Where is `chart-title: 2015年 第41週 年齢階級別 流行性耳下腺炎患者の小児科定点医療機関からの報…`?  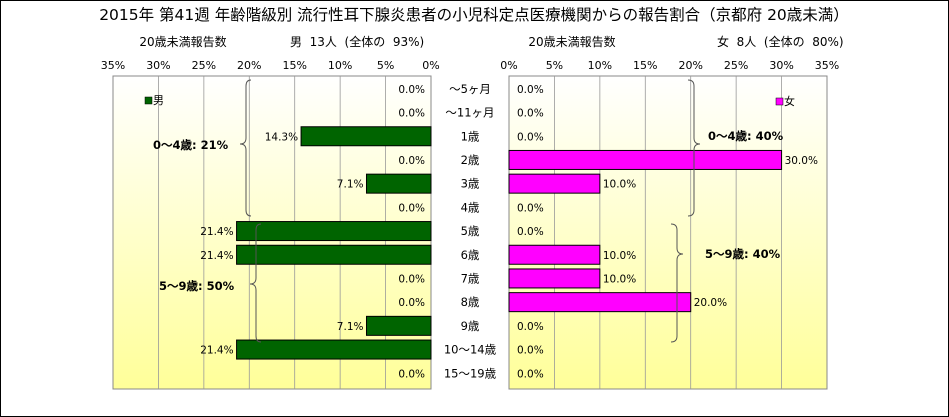 chart-title: 2015年 第41週 年齢階級別 流行性耳下腺炎患者の小児科定点医療機関からの報… is located at coordinates (474, 15).